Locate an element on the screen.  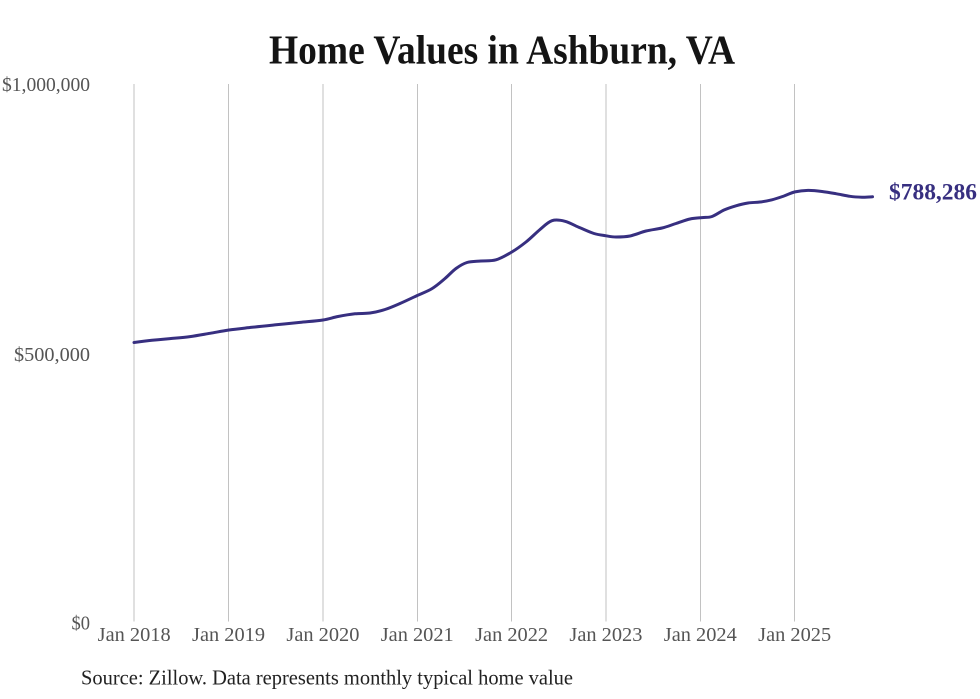
svg-text: Jan 2024 is located at coordinates (700, 635).